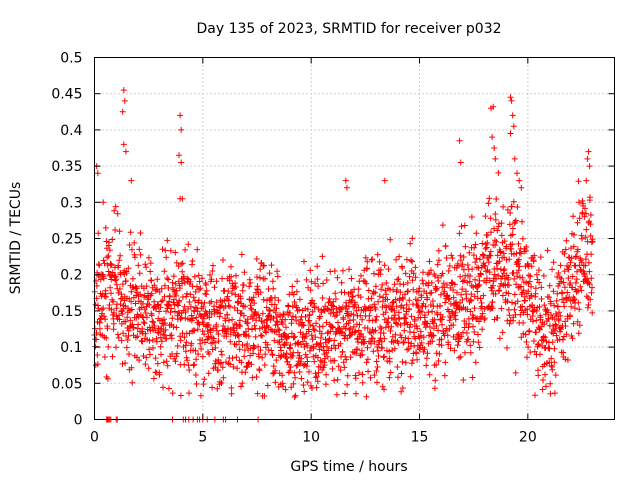 The image size is (640, 480). I want to click on x-tick-label: 20, so click(528, 438).